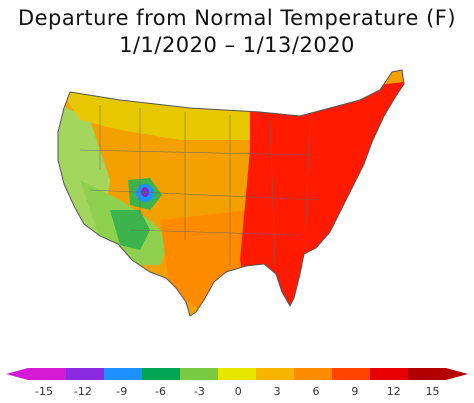 The height and width of the screenshot is (403, 474). Describe the element at coordinates (316, 391) in the screenshot. I see `legend-tick-label: 6` at that location.